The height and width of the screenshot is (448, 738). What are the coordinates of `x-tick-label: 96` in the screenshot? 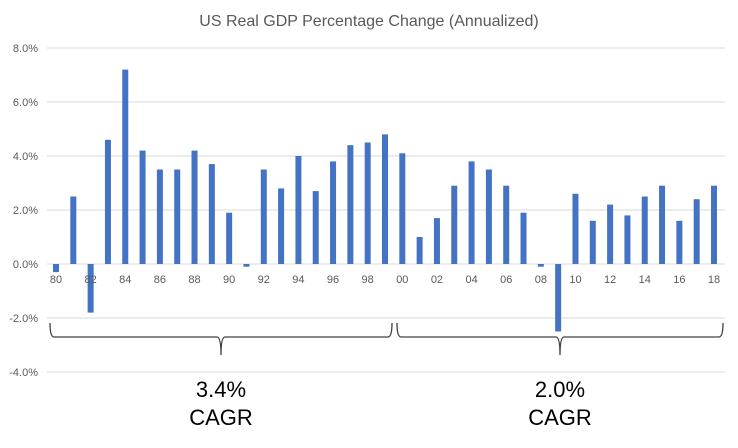 It's located at (333, 280).